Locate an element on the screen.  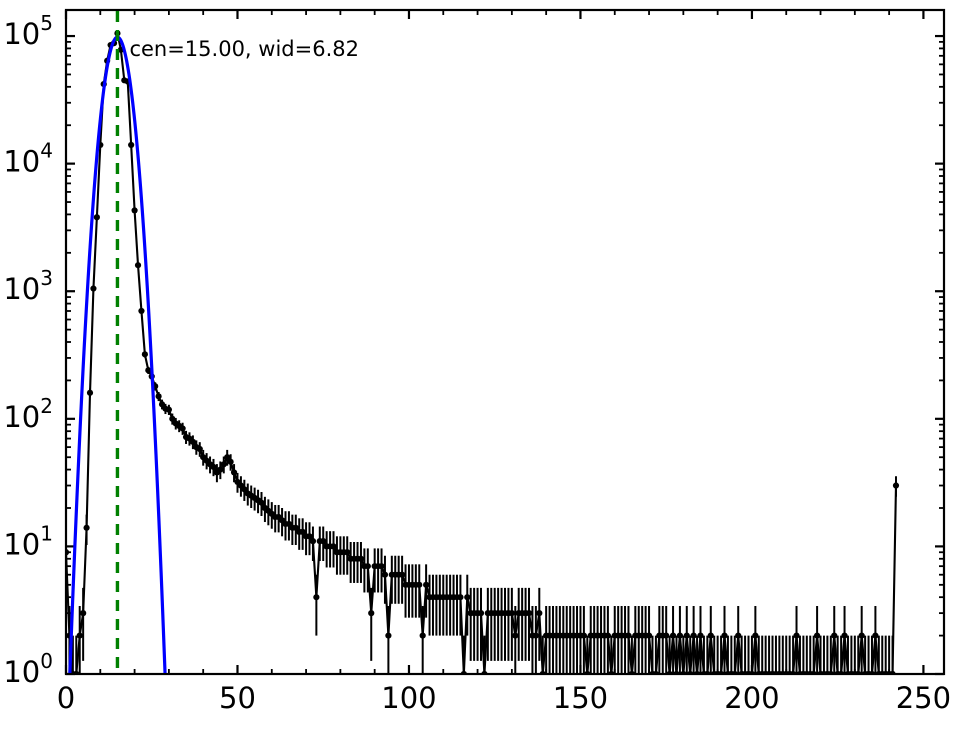
x-axis-tick-labels: 0 50 100 150 200 250 is located at coordinates (504, 698).